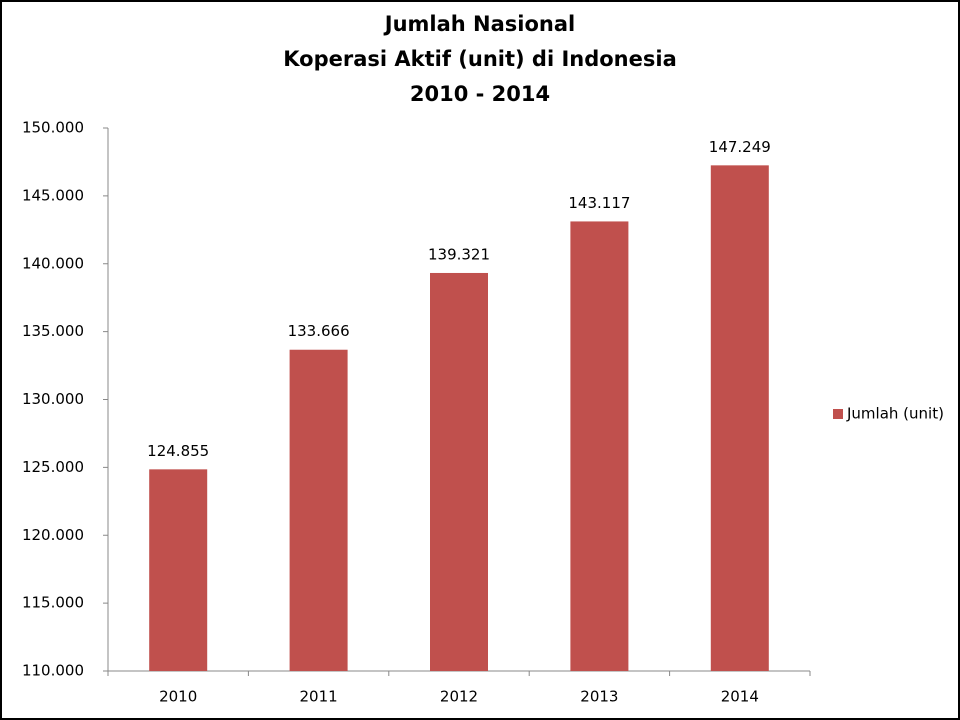  I want to click on chart-title: 2010 - 2014, so click(480, 94).